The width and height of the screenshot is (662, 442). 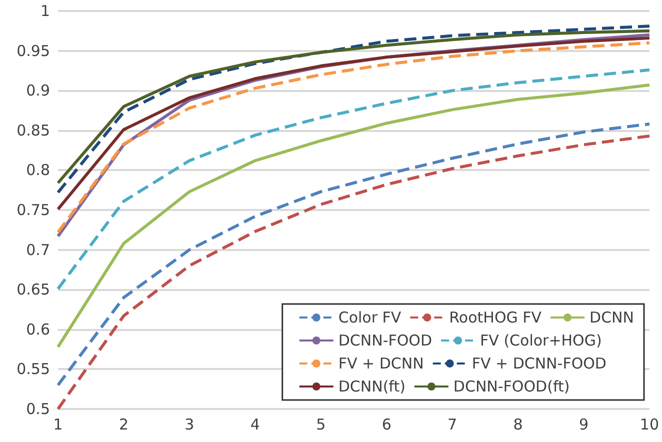 What do you see at coordinates (189, 425) in the screenshot?
I see `x-tick-label: 3` at bounding box center [189, 425].